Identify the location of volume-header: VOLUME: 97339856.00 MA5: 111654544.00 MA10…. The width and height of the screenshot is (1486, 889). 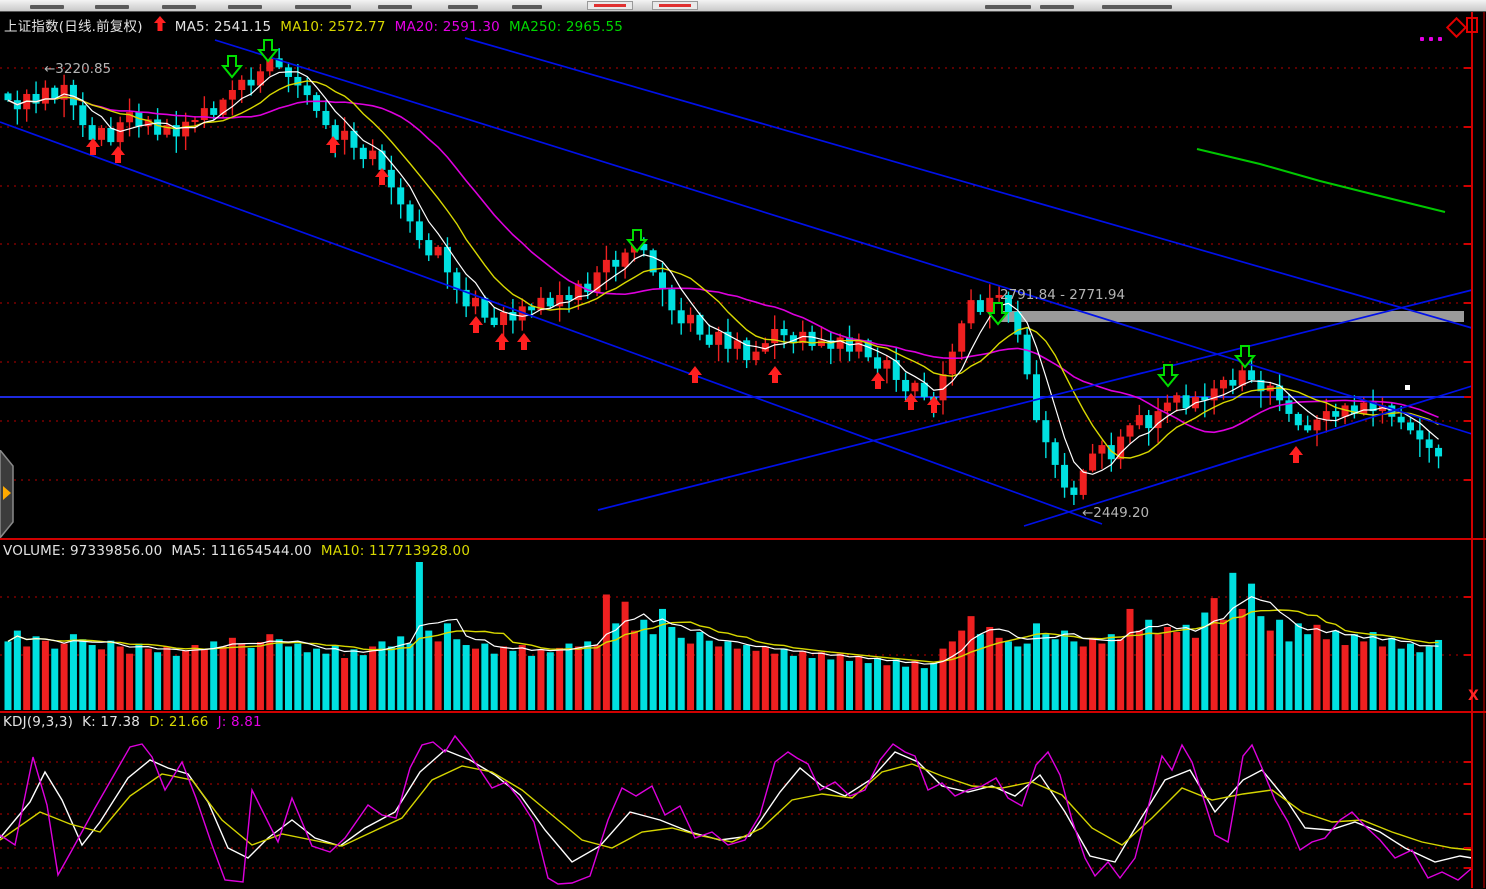
(241, 551).